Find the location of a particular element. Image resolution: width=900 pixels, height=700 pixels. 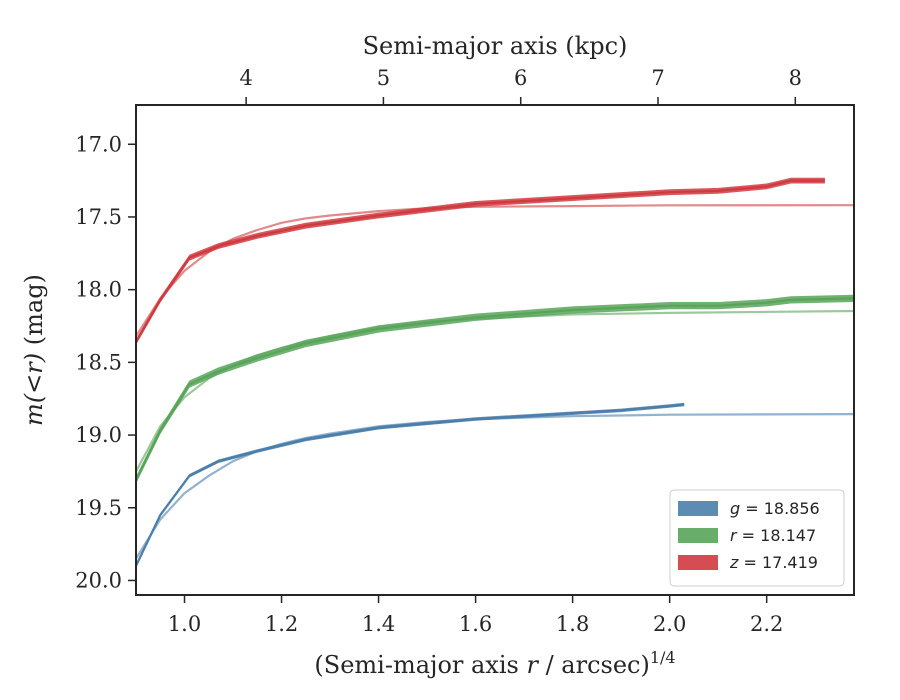

y-axis-title-unit: (mag) is located at coordinates (34, 313).